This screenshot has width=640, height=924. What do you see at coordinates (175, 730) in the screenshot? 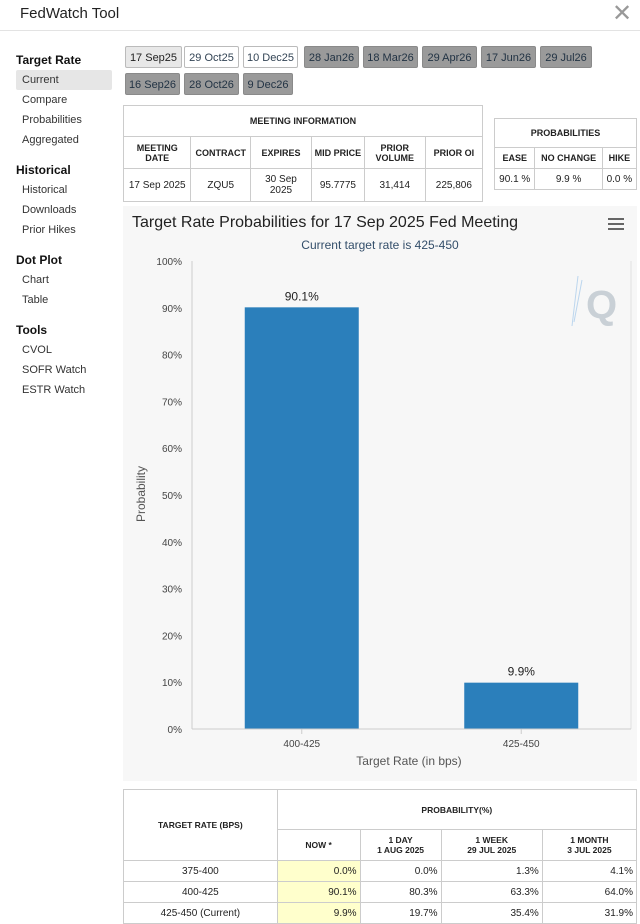
I see `y-tick-label: 0%` at bounding box center [175, 730].